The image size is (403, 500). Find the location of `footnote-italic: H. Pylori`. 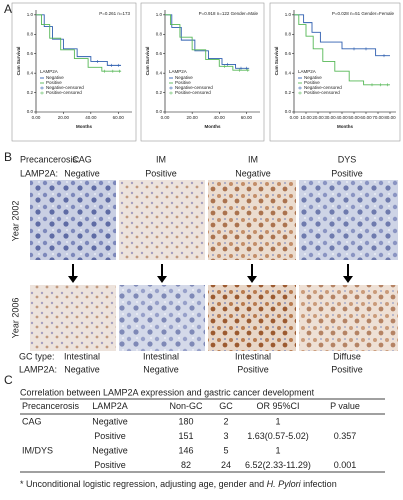

footnote-italic: H. Pylori is located at coordinates (284, 484).